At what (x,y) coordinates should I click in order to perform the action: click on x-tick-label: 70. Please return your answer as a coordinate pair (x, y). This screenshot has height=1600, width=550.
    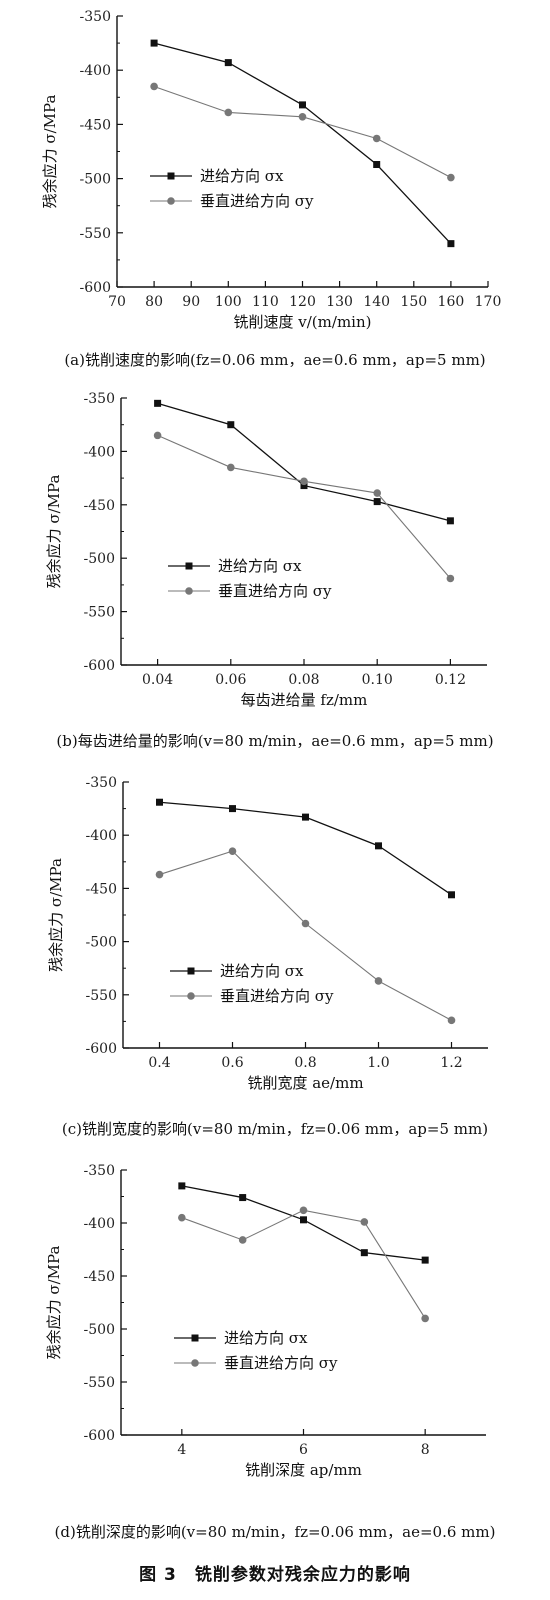
    Looking at the image, I should click on (117, 302).